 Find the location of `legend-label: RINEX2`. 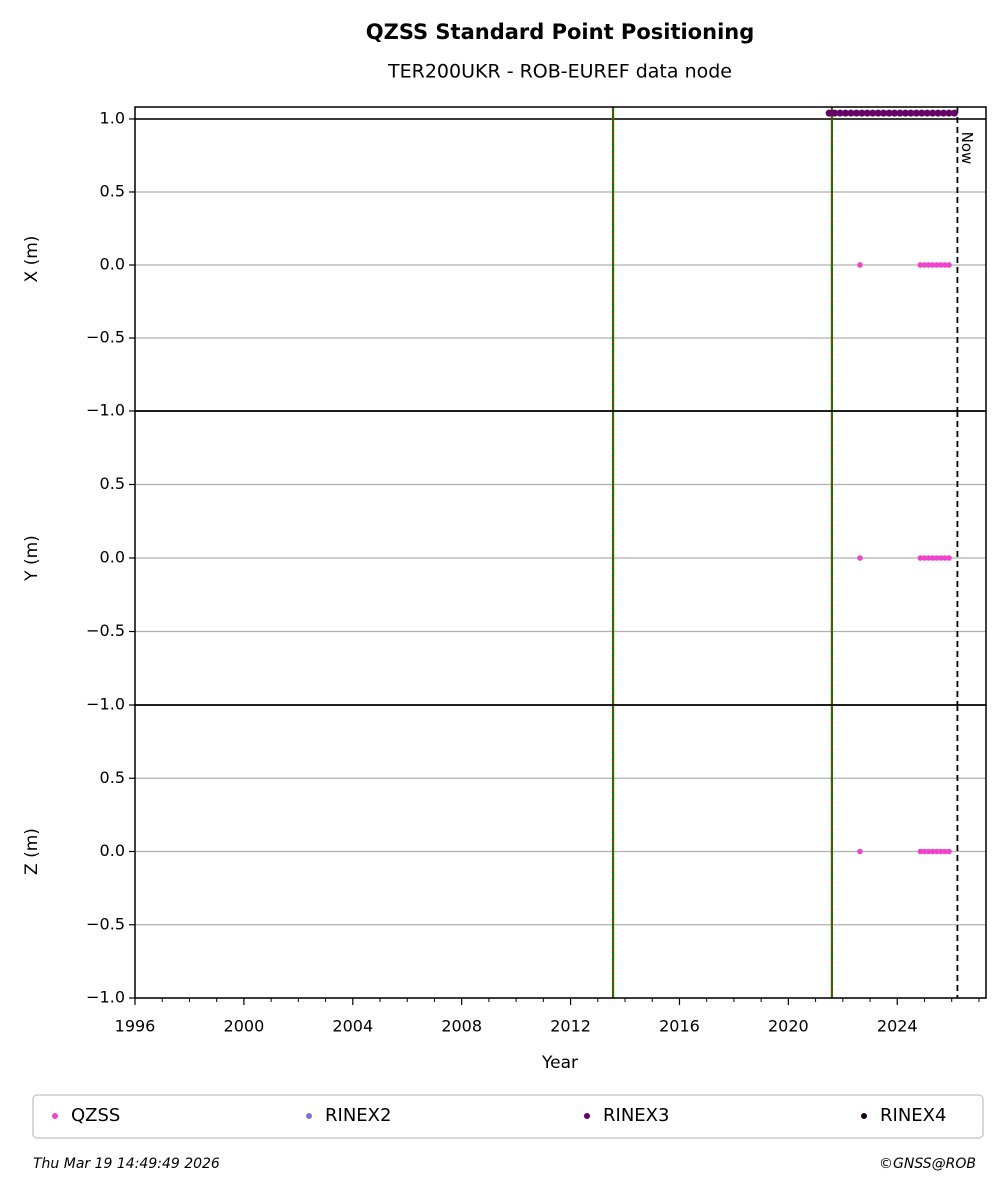

legend-label: RINEX2 is located at coordinates (358, 1115).